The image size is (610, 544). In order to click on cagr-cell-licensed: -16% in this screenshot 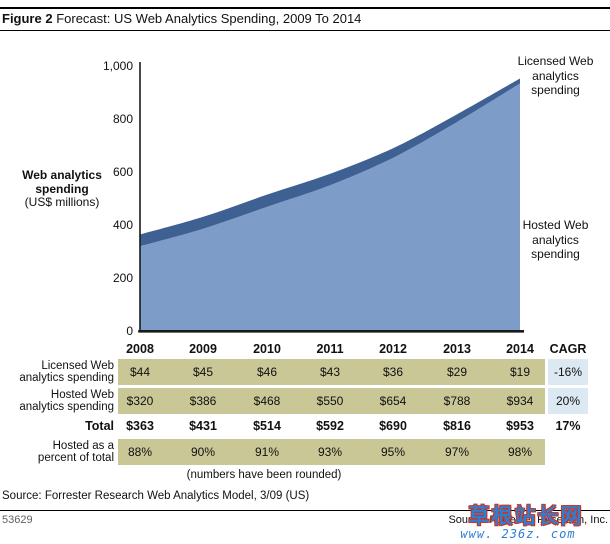, I will do `click(568, 372)`.